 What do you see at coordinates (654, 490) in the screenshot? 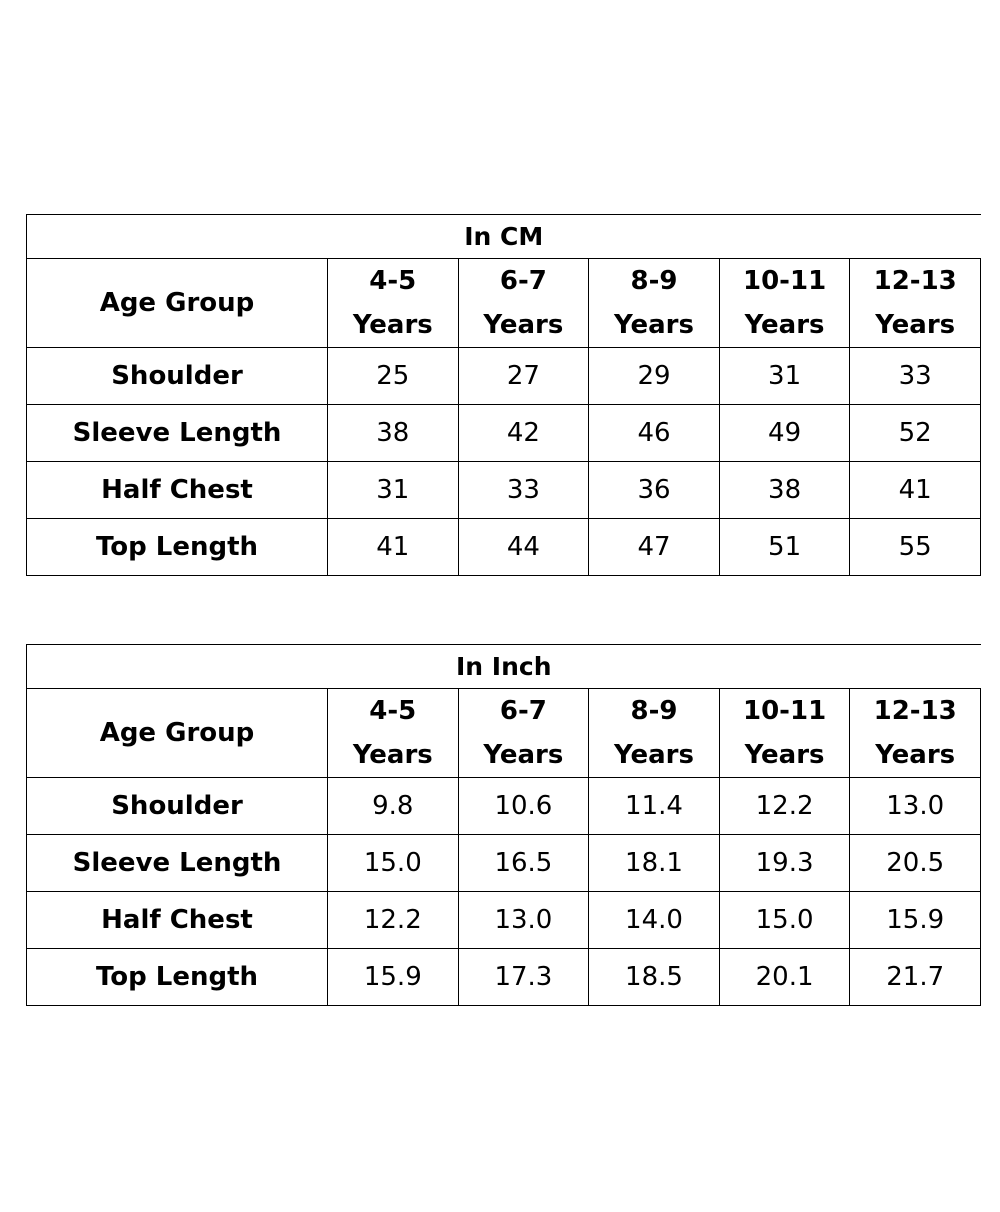
I see `value-cell: 36` at bounding box center [654, 490].